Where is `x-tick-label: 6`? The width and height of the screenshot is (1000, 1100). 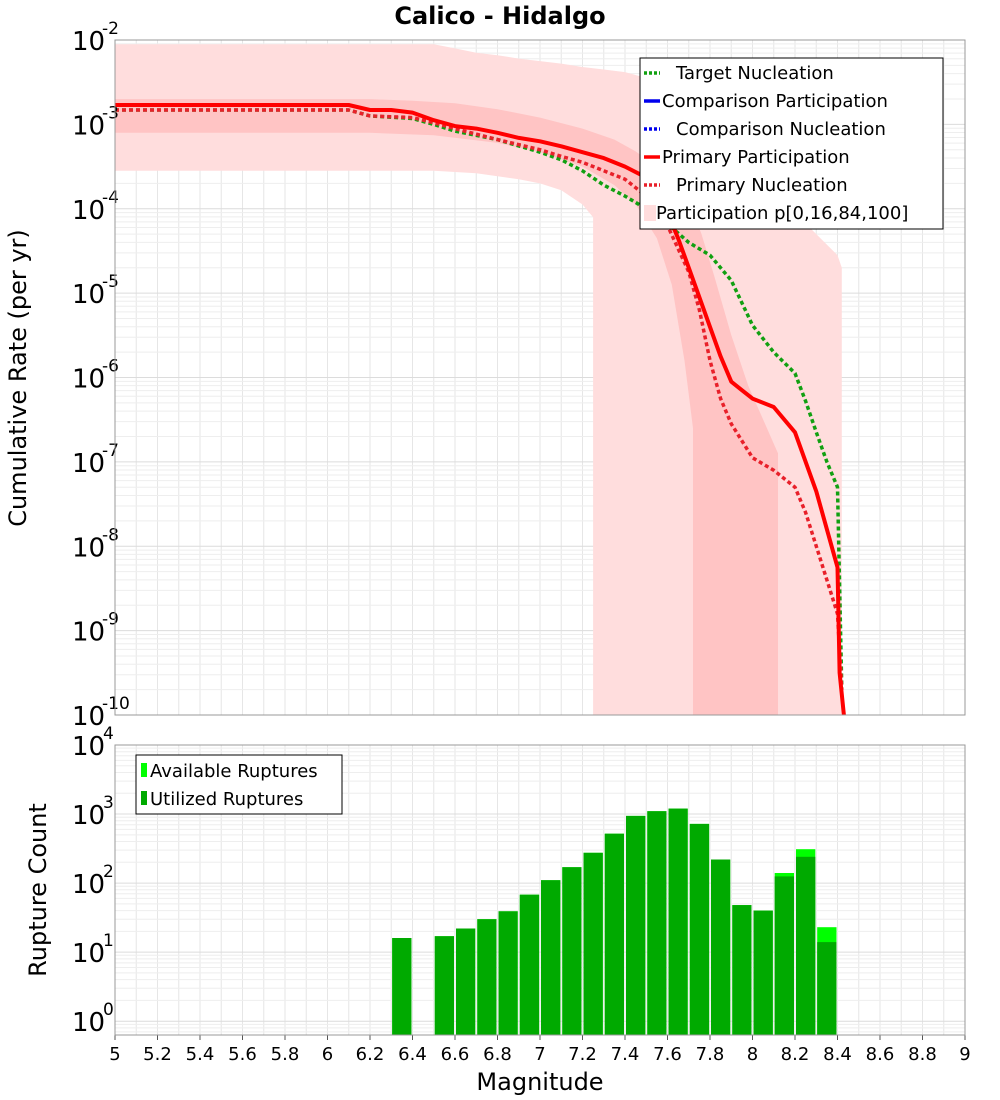
x-tick-label: 6 is located at coordinates (327, 1054).